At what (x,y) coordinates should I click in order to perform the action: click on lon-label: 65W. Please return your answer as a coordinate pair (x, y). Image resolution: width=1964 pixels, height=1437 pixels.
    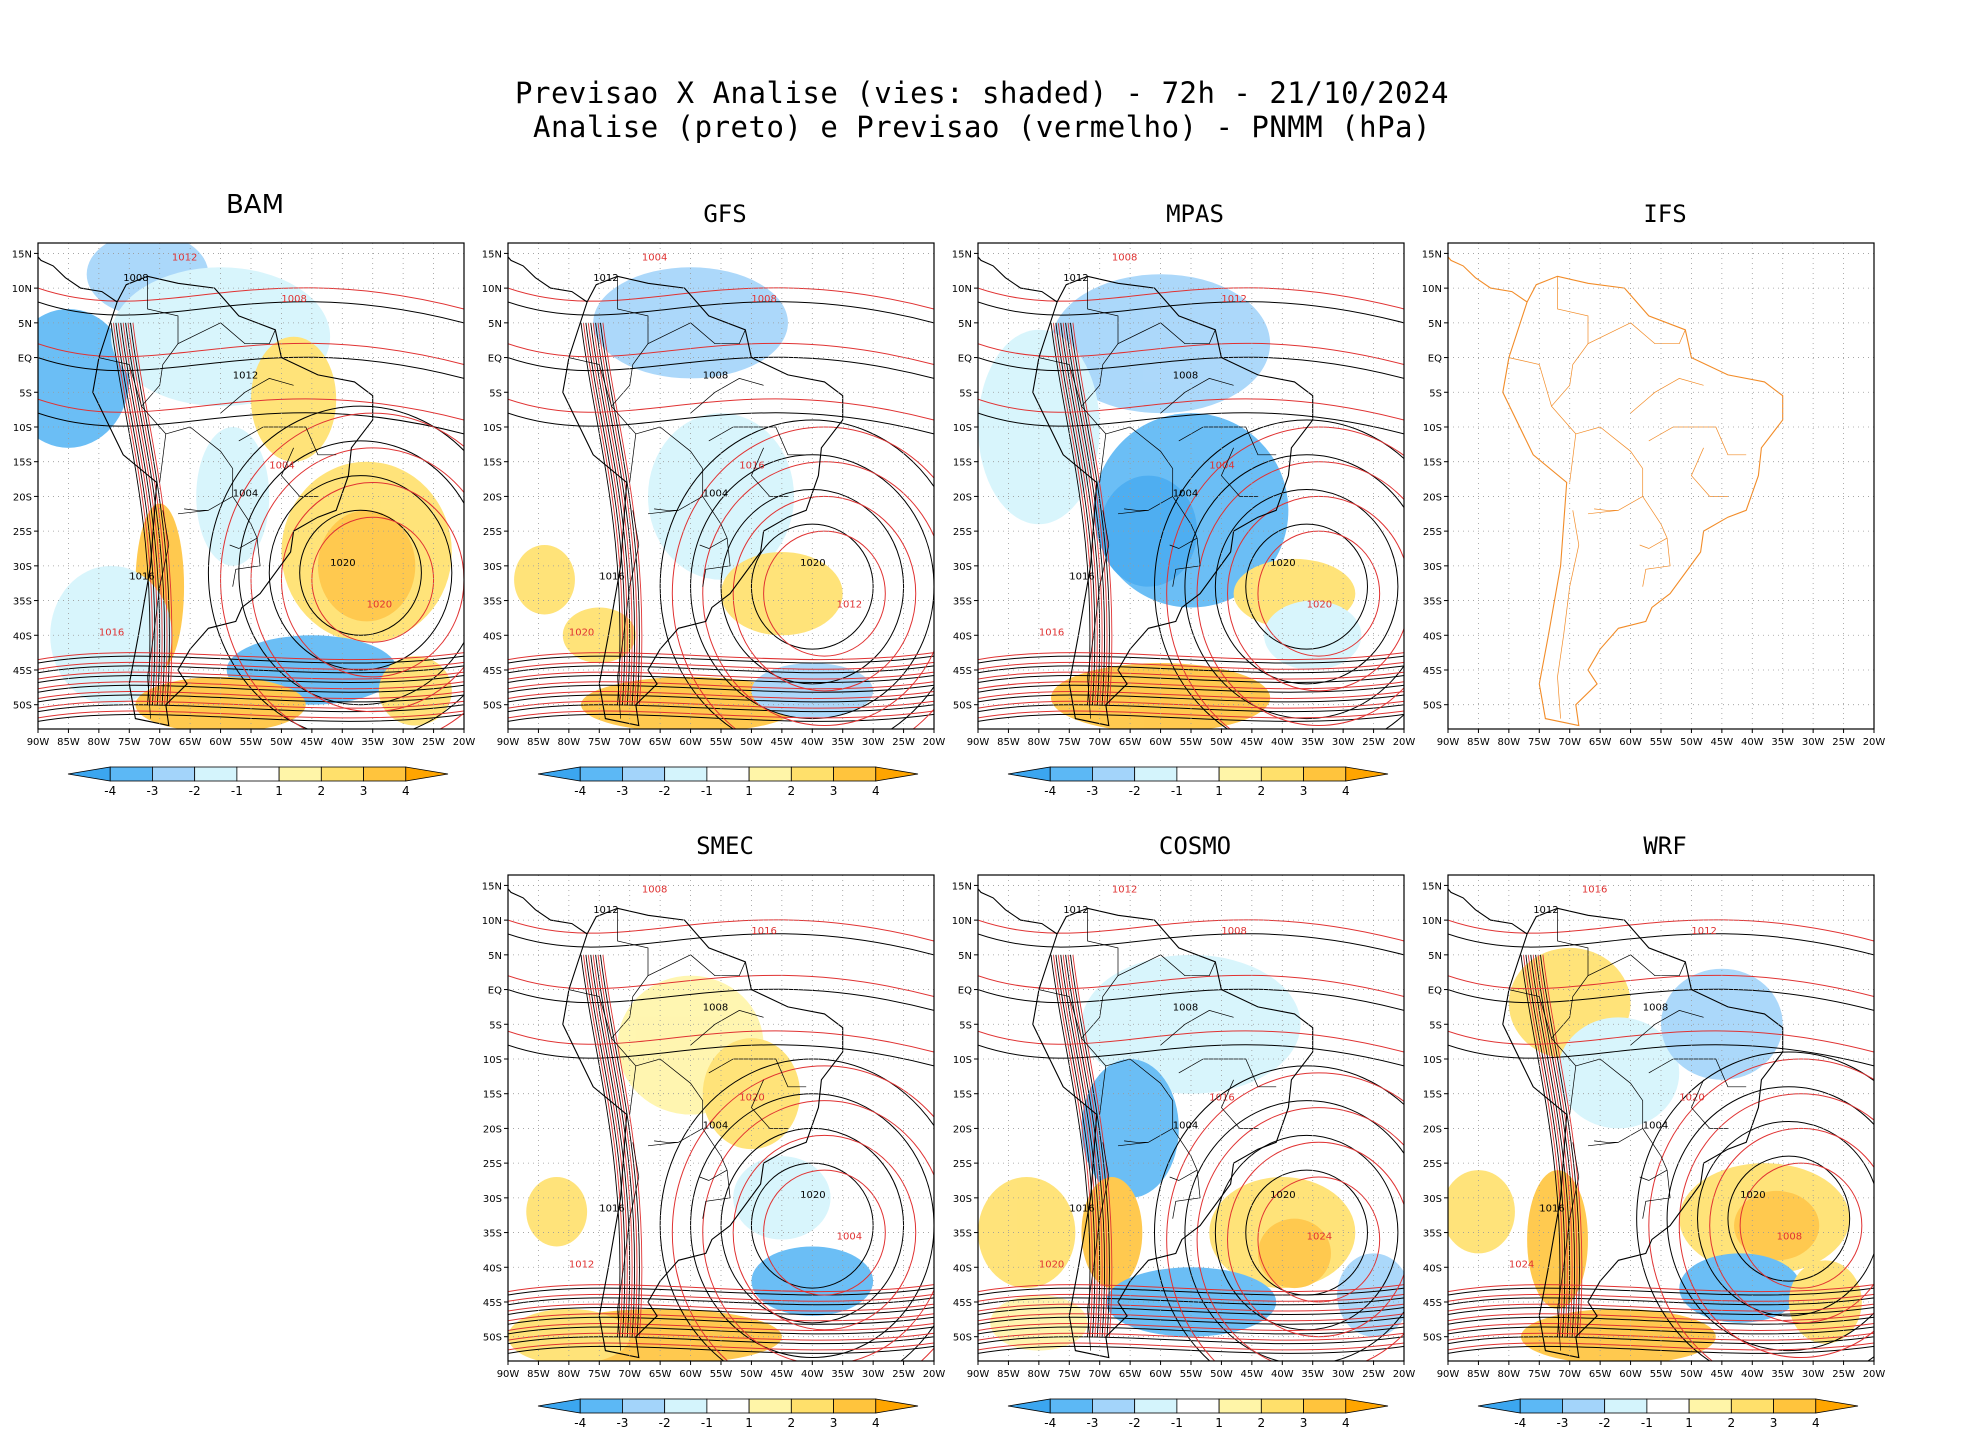
    Looking at the image, I should click on (660, 1374).